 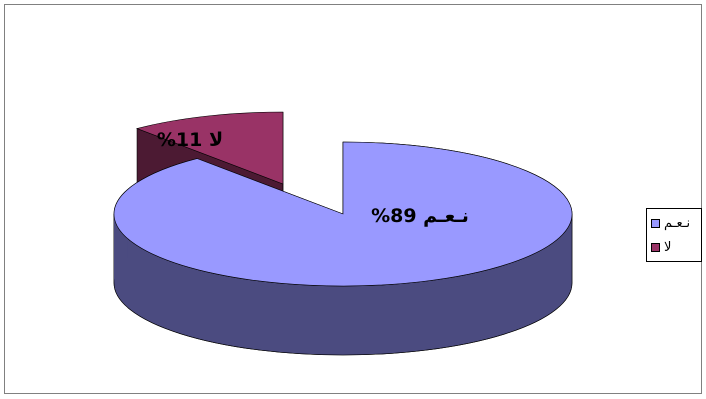 I want to click on data-label-no: لا 11%, so click(x=190, y=140).